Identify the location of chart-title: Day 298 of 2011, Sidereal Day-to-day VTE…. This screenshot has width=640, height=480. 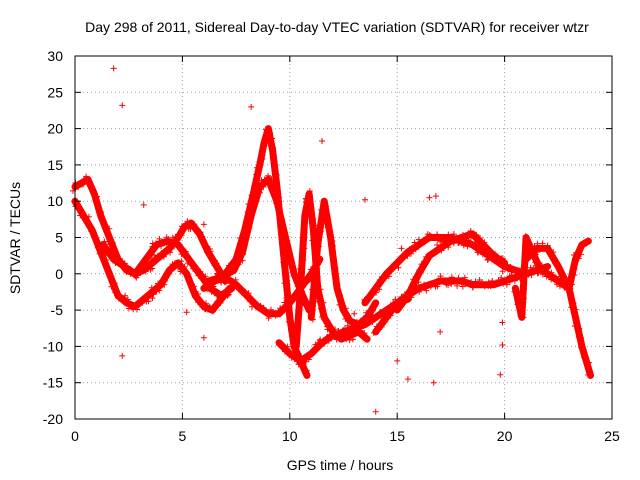
(337, 27).